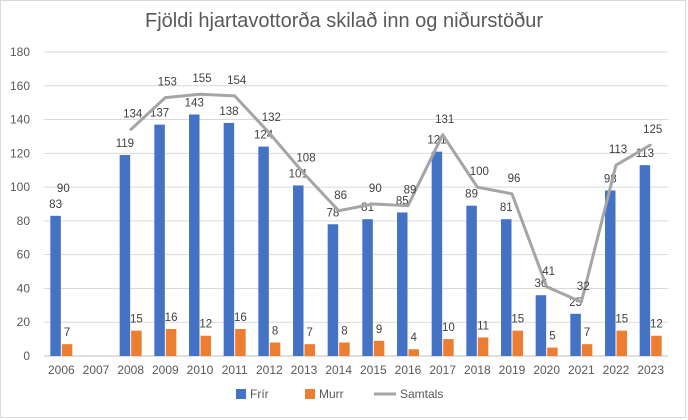 The image size is (688, 420). Describe the element at coordinates (24, 288) in the screenshot. I see `y-tick-label: 40` at that location.